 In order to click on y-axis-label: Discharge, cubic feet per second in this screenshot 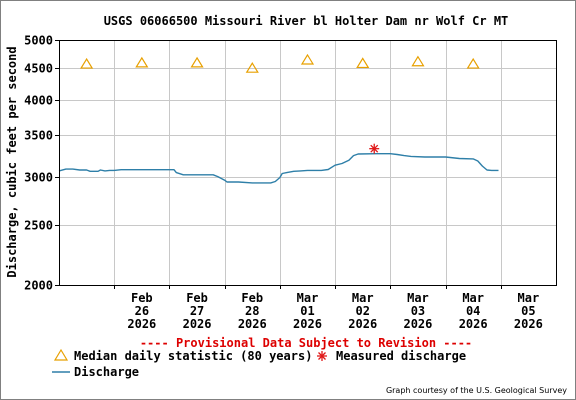, I will do `click(12, 161)`.